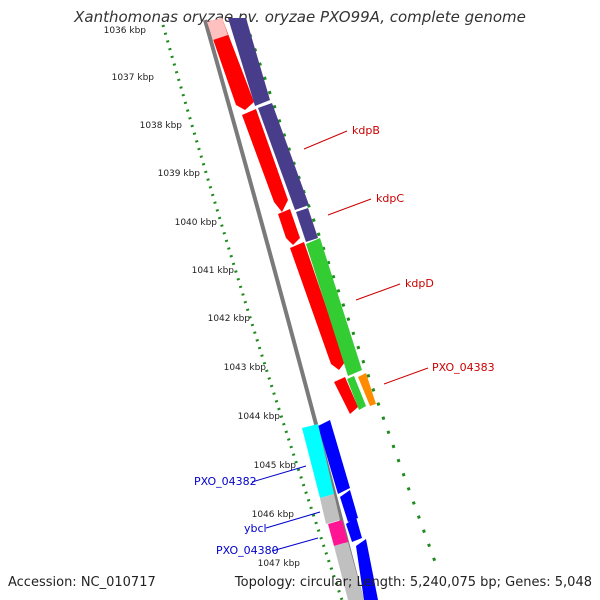 The width and height of the screenshot is (600, 600). What do you see at coordinates (212, 271) in the screenshot?
I see `tick-1041: 1041 kbp` at bounding box center [212, 271].